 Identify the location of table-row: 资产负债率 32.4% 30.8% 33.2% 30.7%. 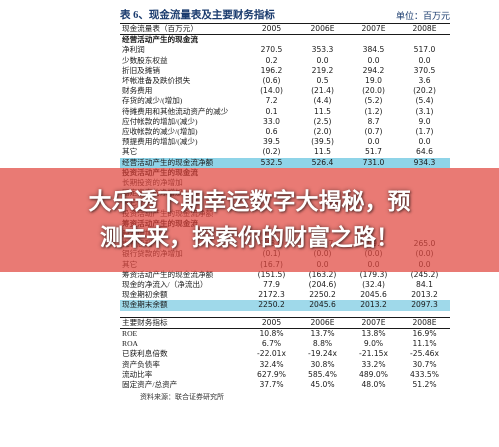
(285, 365).